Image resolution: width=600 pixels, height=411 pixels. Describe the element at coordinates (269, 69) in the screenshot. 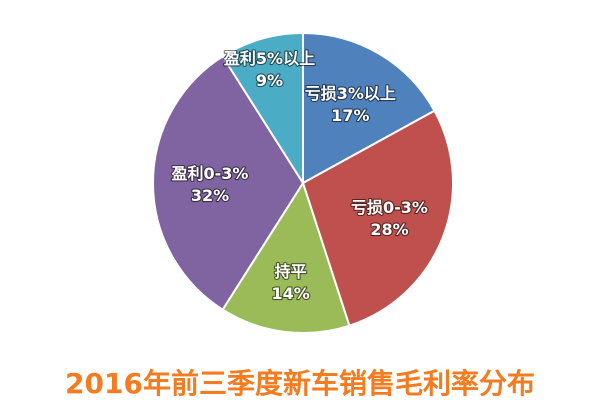

I see `slice-label: 盈利5%以上 9%` at that location.